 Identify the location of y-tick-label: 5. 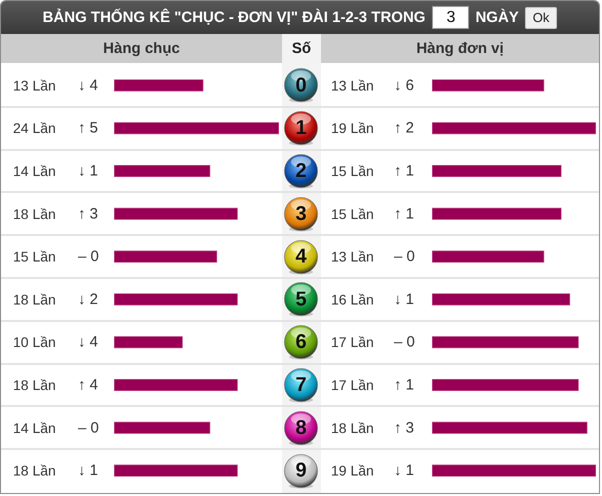
(301, 299).